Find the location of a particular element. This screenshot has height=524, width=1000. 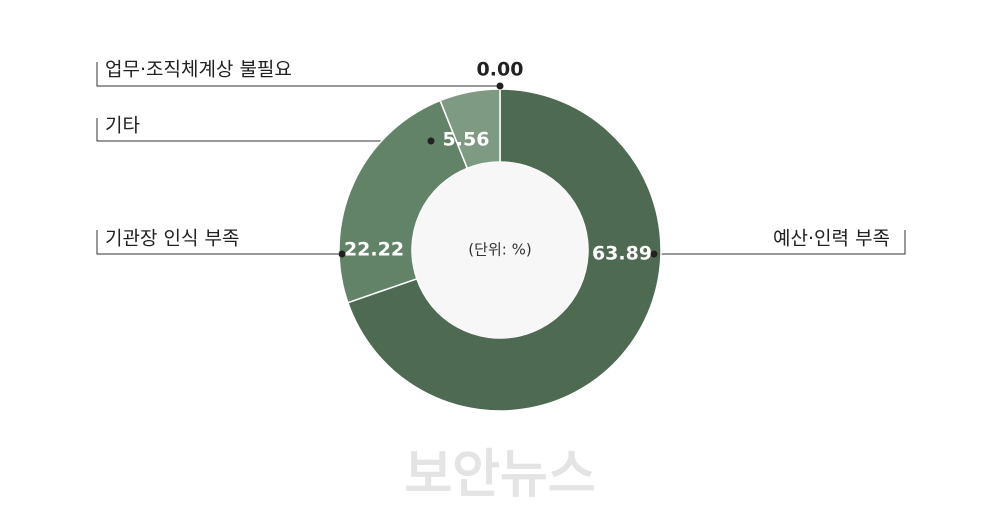

category-label: 기타 is located at coordinates (122, 126).